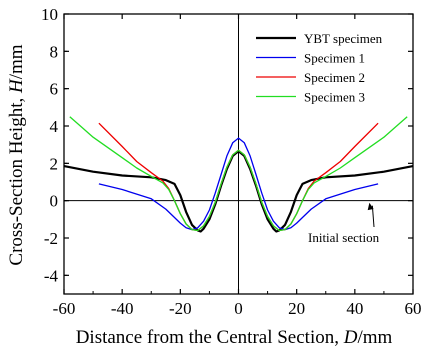  I want to click on x-tick-label: -40, so click(122, 308).